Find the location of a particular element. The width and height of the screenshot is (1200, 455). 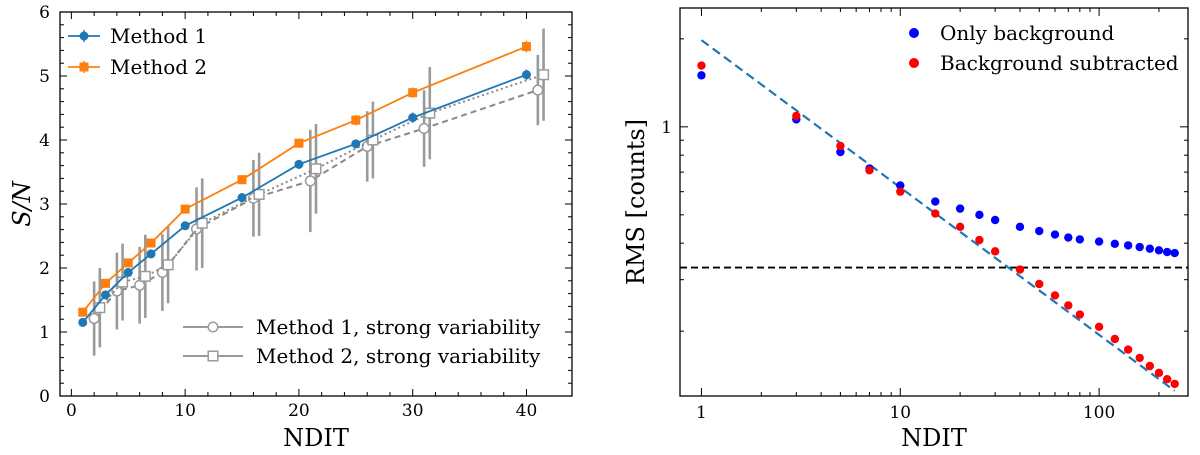

legend-label: Method 1, strong variability is located at coordinates (398, 327).